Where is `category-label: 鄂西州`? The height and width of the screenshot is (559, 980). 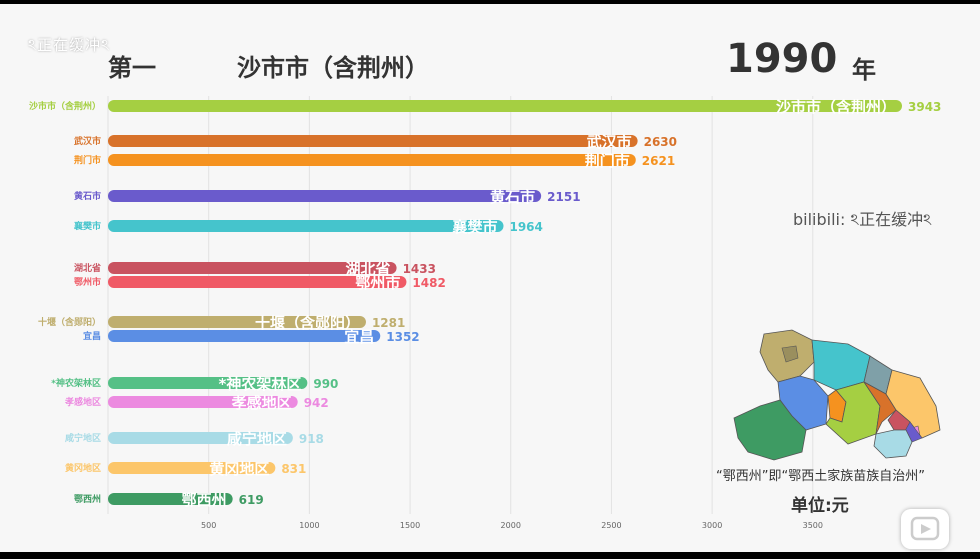
category-label: 鄂西州 is located at coordinates (87, 499).